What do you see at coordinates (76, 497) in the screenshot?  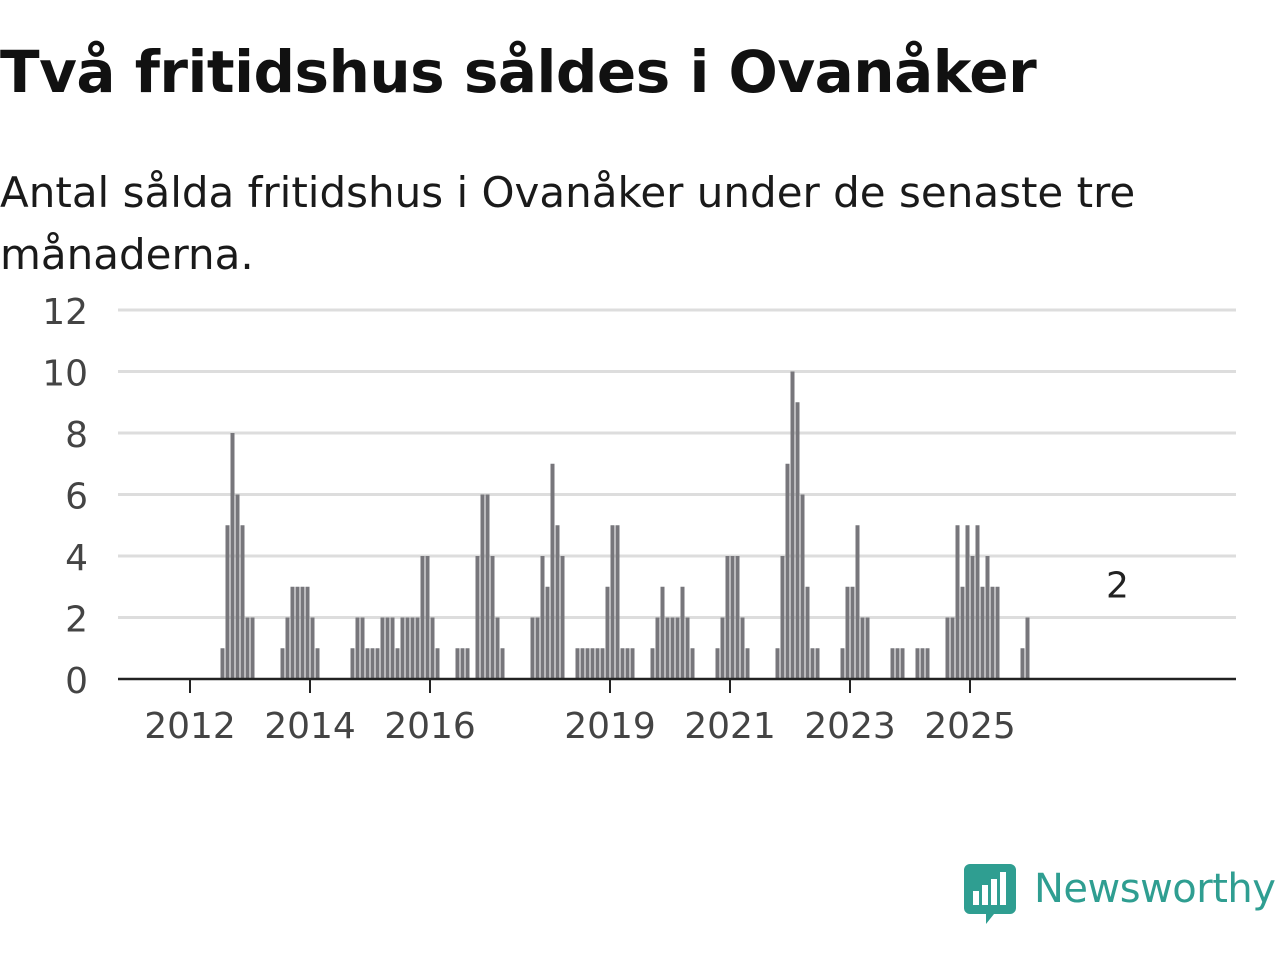 I see `y-tick-label: 6` at bounding box center [76, 497].